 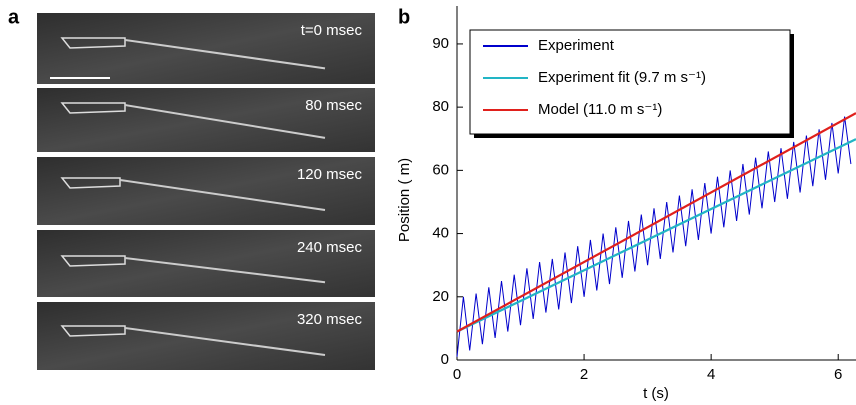 What do you see at coordinates (333, 105) in the screenshot?
I see `frame-label: 80 msec` at bounding box center [333, 105].